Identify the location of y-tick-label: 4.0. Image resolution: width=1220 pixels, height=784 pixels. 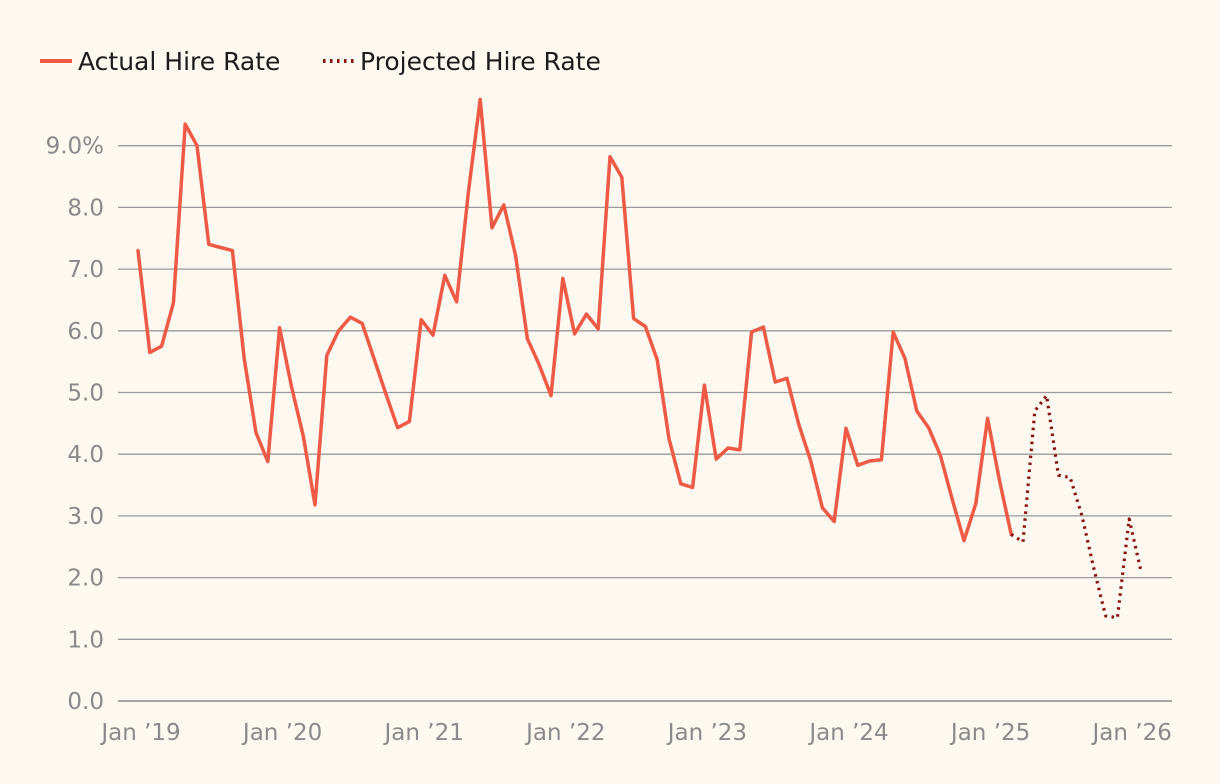
(85, 455).